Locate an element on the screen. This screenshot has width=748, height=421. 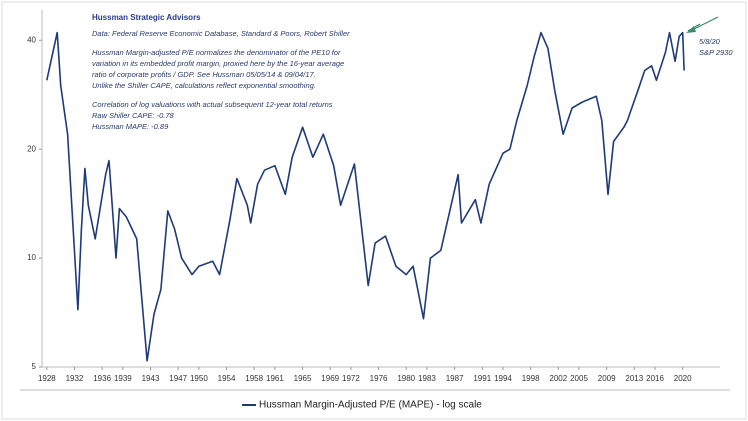
x-tick-label: 2005 is located at coordinates (579, 378).